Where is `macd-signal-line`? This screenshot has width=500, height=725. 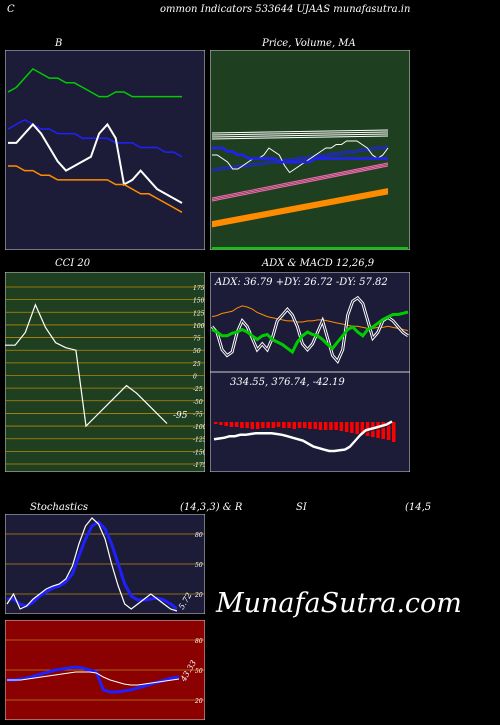
macd-signal-line is located at coordinates (303, 438).